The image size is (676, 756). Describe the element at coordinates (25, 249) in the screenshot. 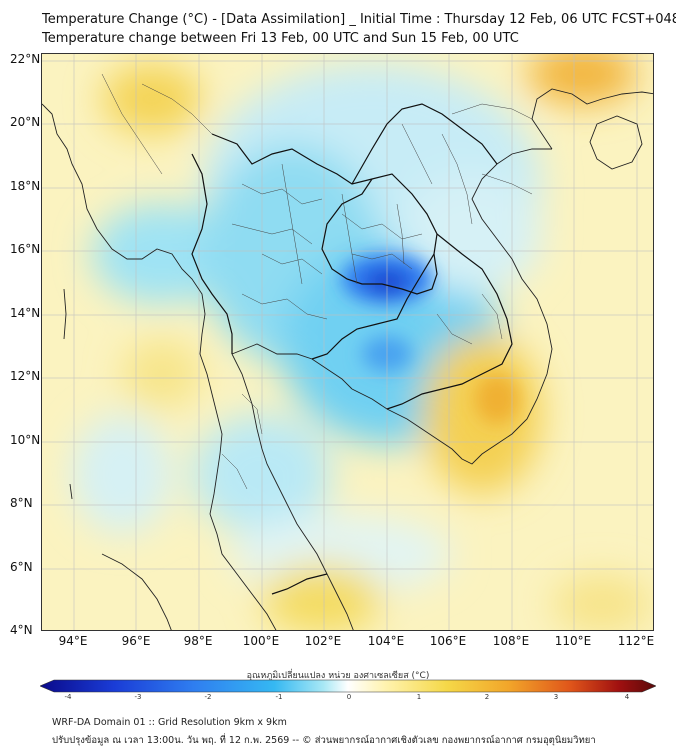

I see `lat-label-16: 16°N` at that location.